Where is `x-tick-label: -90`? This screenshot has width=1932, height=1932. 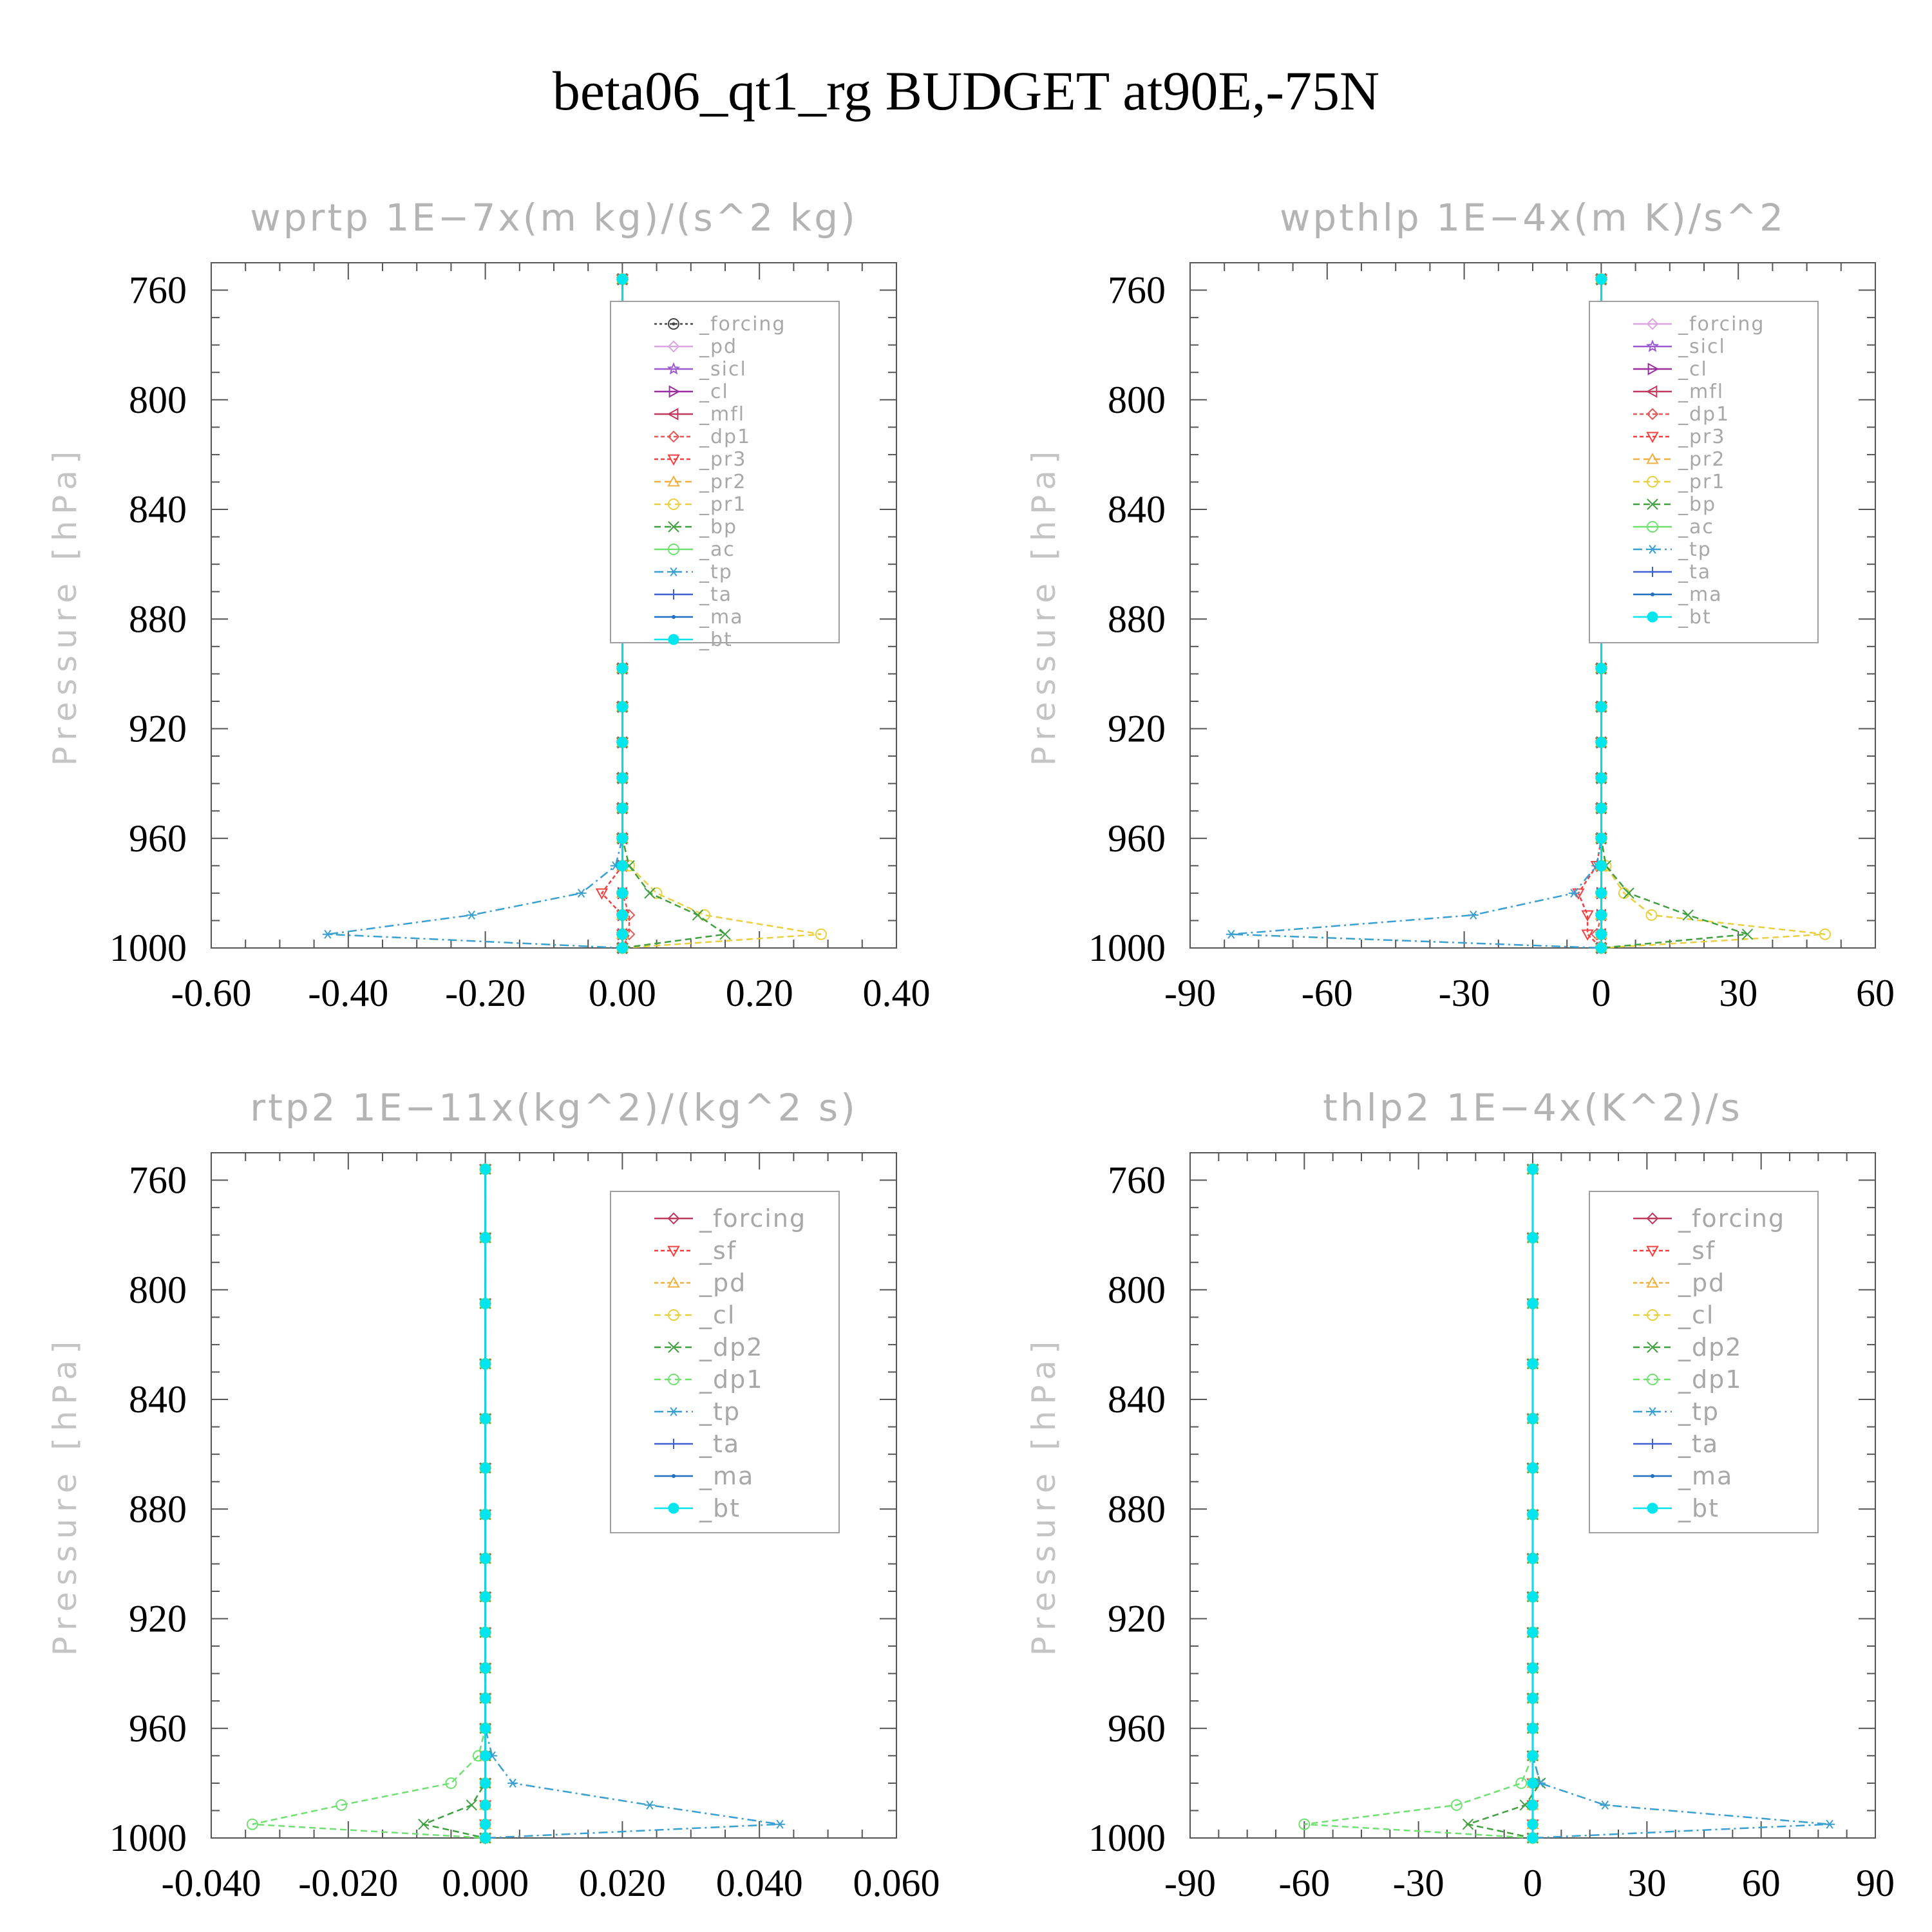
x-tick-label: -90 is located at coordinates (1190, 993).